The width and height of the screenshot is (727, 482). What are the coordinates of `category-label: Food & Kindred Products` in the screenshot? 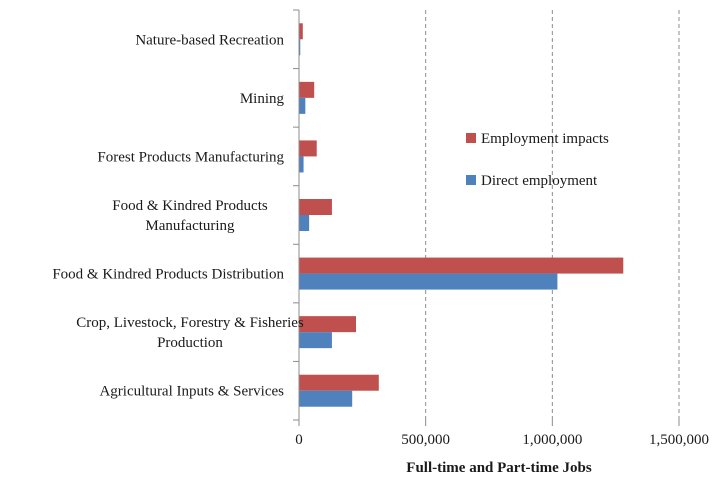 It's located at (190, 206).